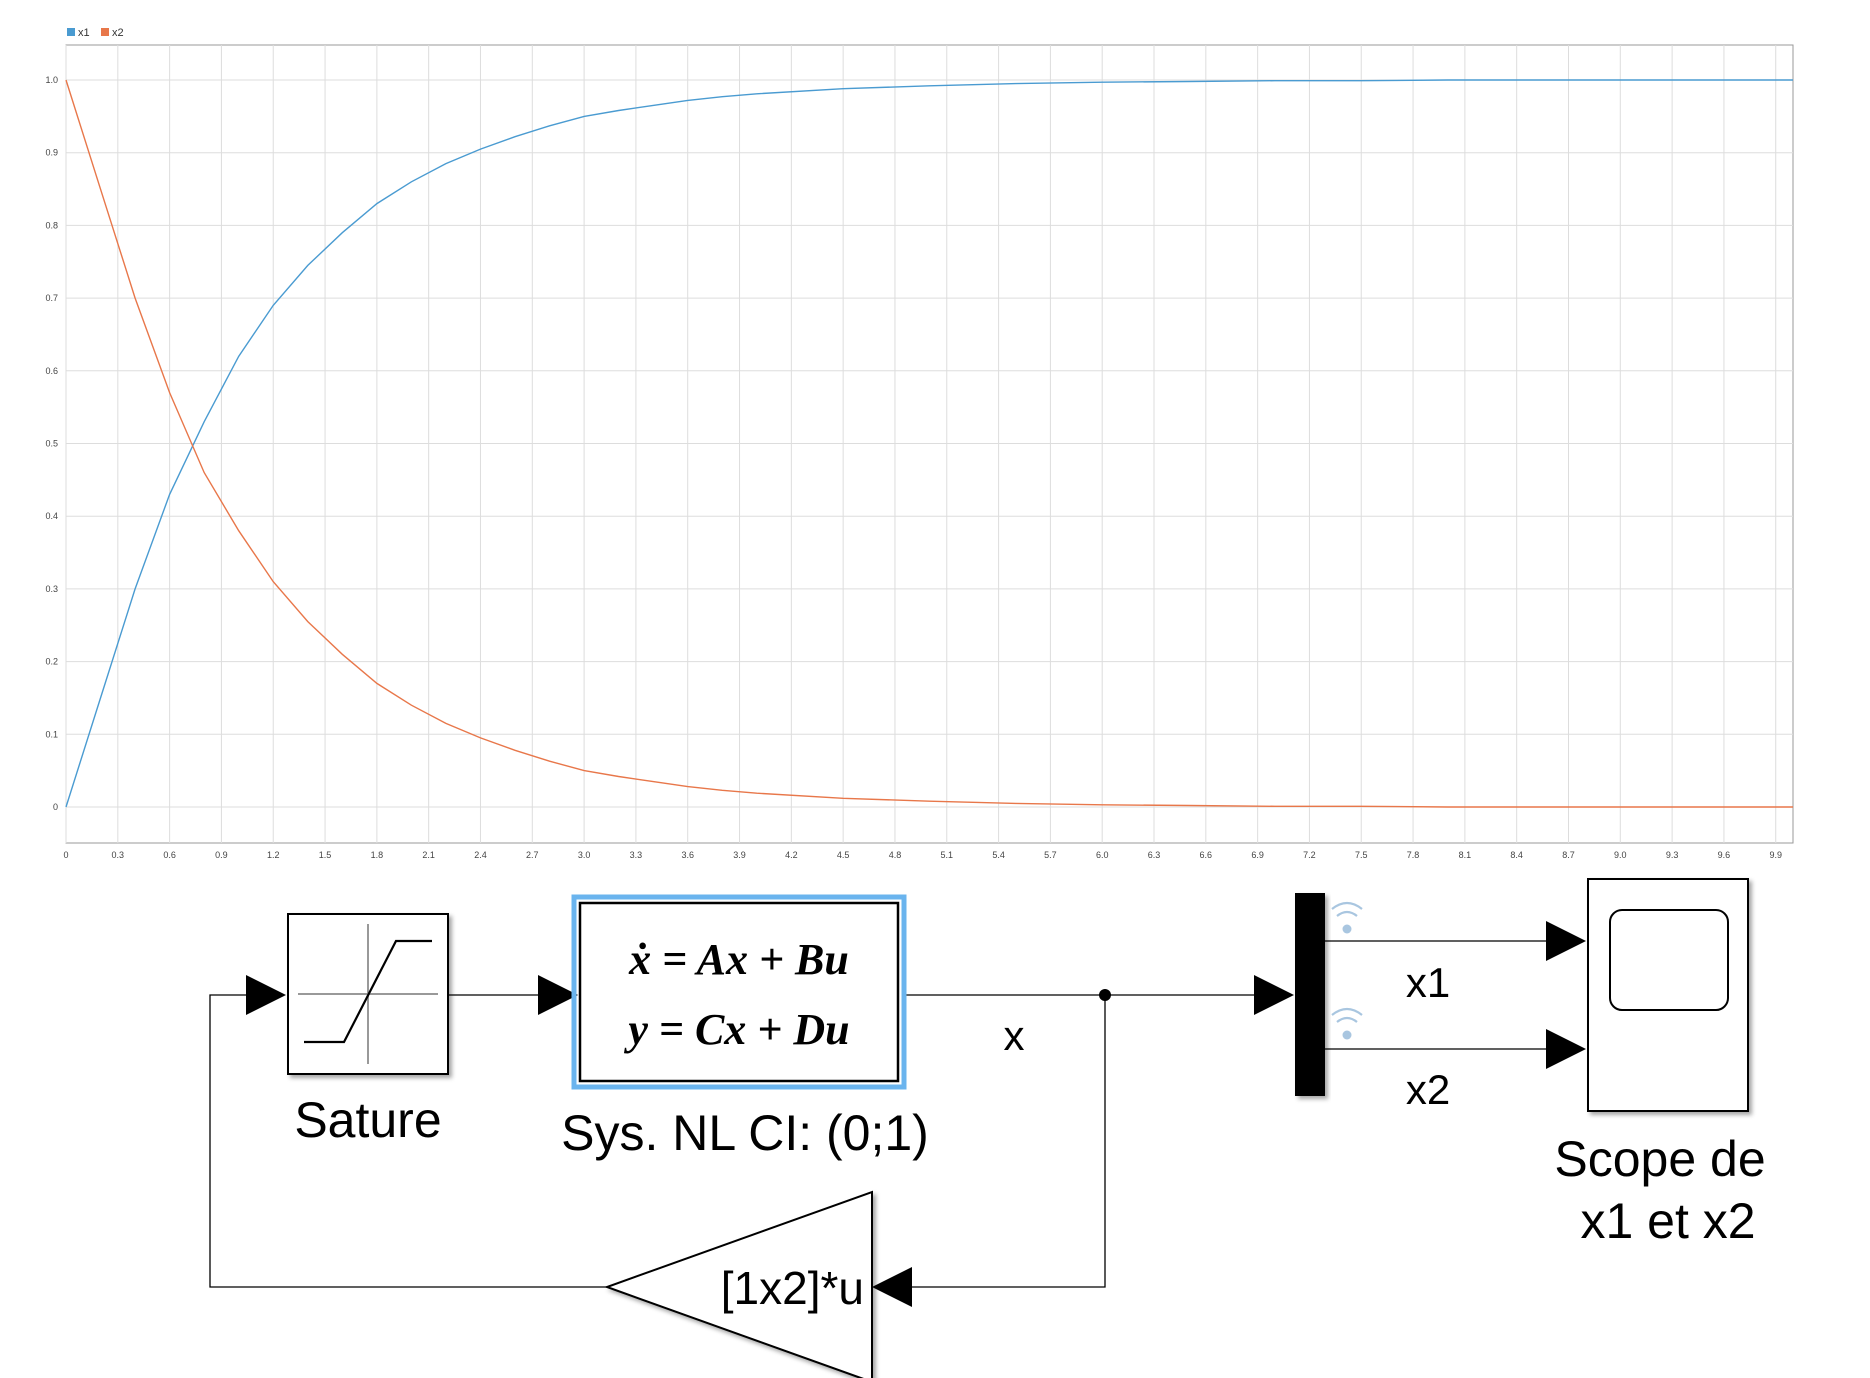 This screenshot has height=1378, width=1870. I want to click on x-tick-label: 3.0, so click(584, 855).